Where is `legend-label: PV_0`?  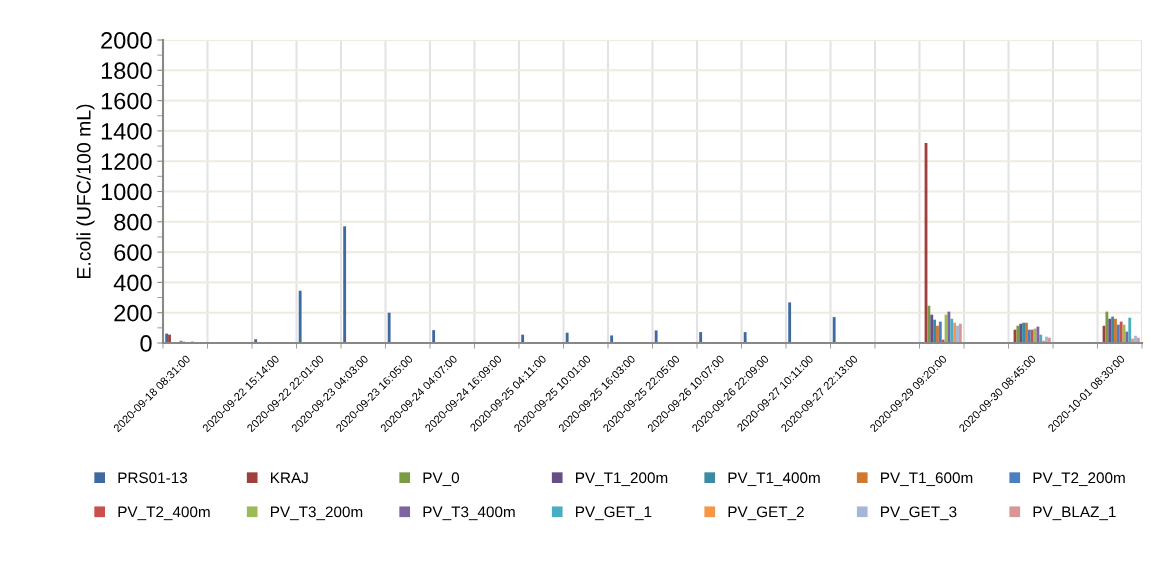 legend-label: PV_0 is located at coordinates (441, 479).